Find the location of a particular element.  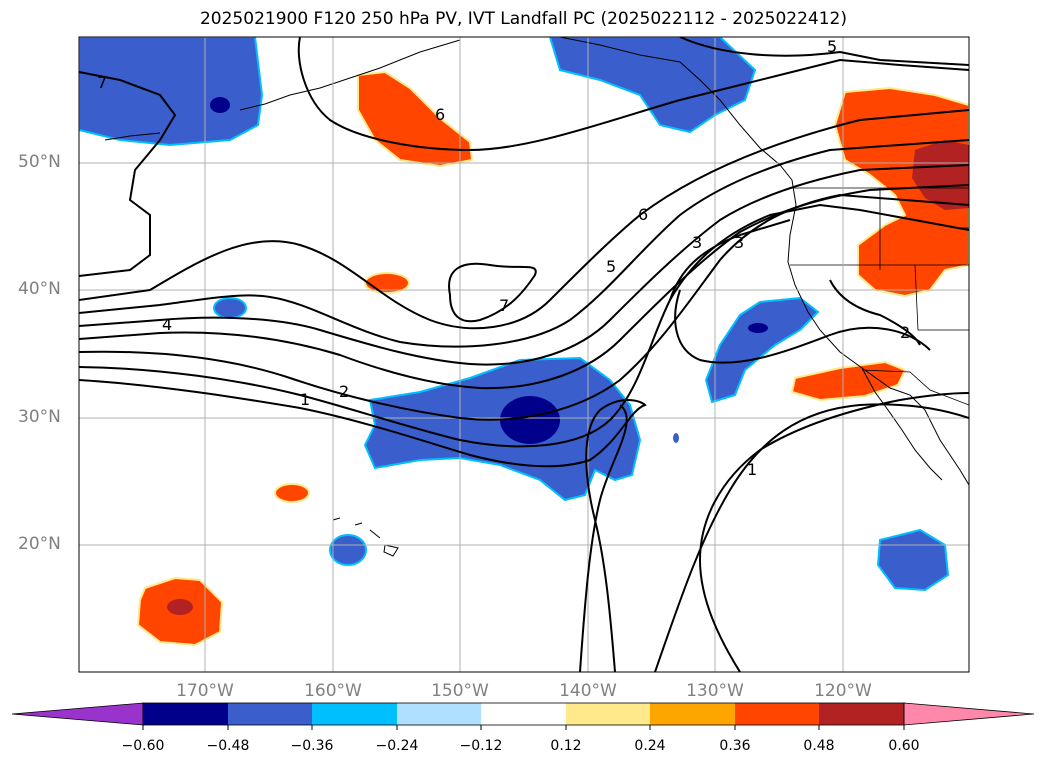

lat-label-40n: 40°N is located at coordinates (39, 289).